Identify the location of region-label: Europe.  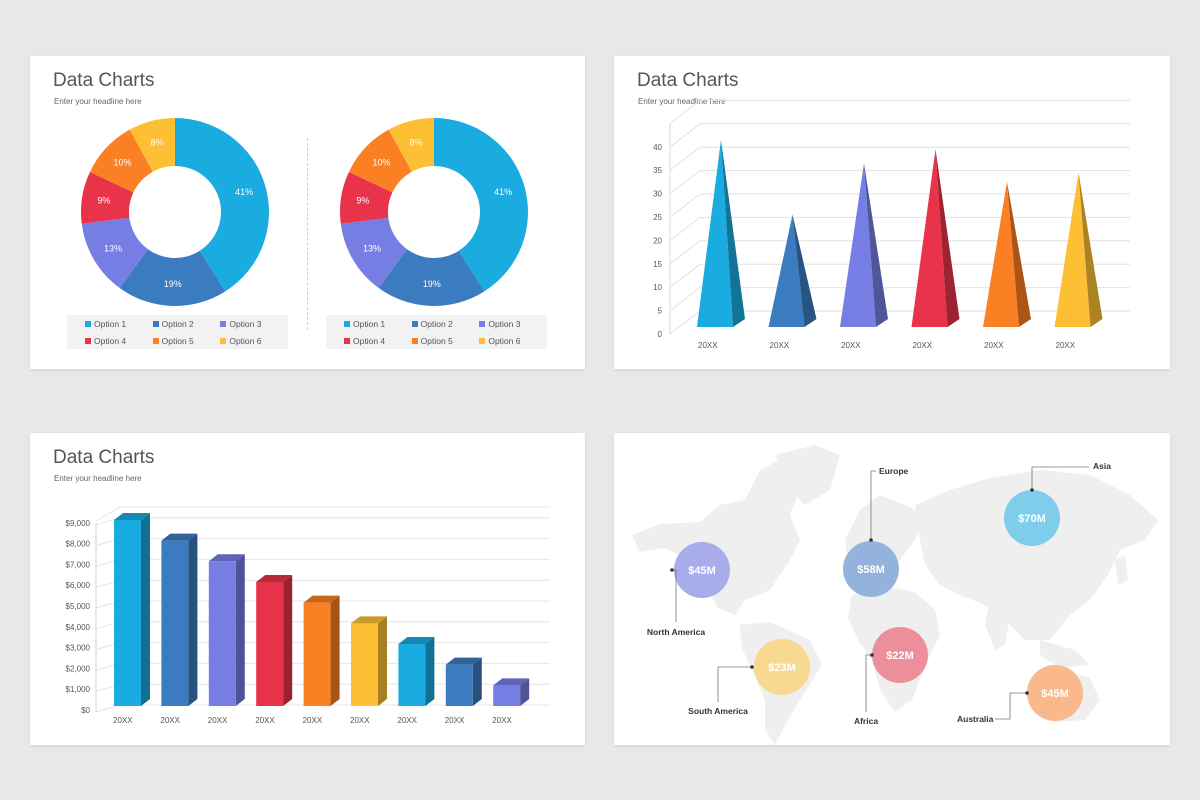
(894, 471).